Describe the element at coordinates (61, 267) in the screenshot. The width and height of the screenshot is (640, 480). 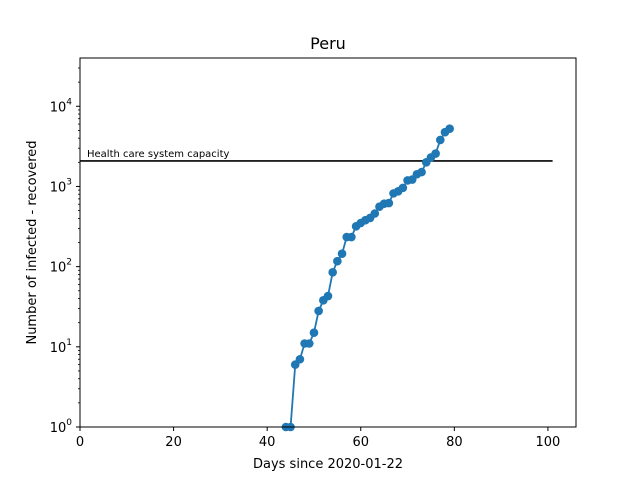
I see `y-tick-label: 10²` at that location.